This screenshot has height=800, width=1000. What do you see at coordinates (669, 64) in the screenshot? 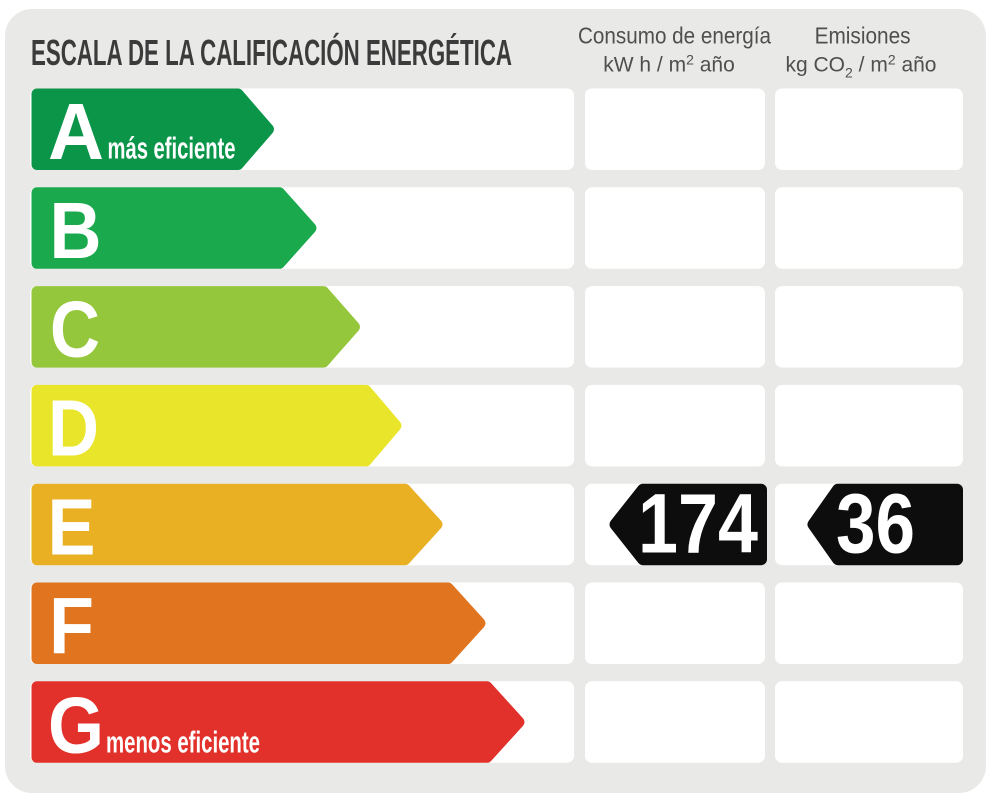
I see `svg-text: kW h / m2 año` at bounding box center [669, 64].